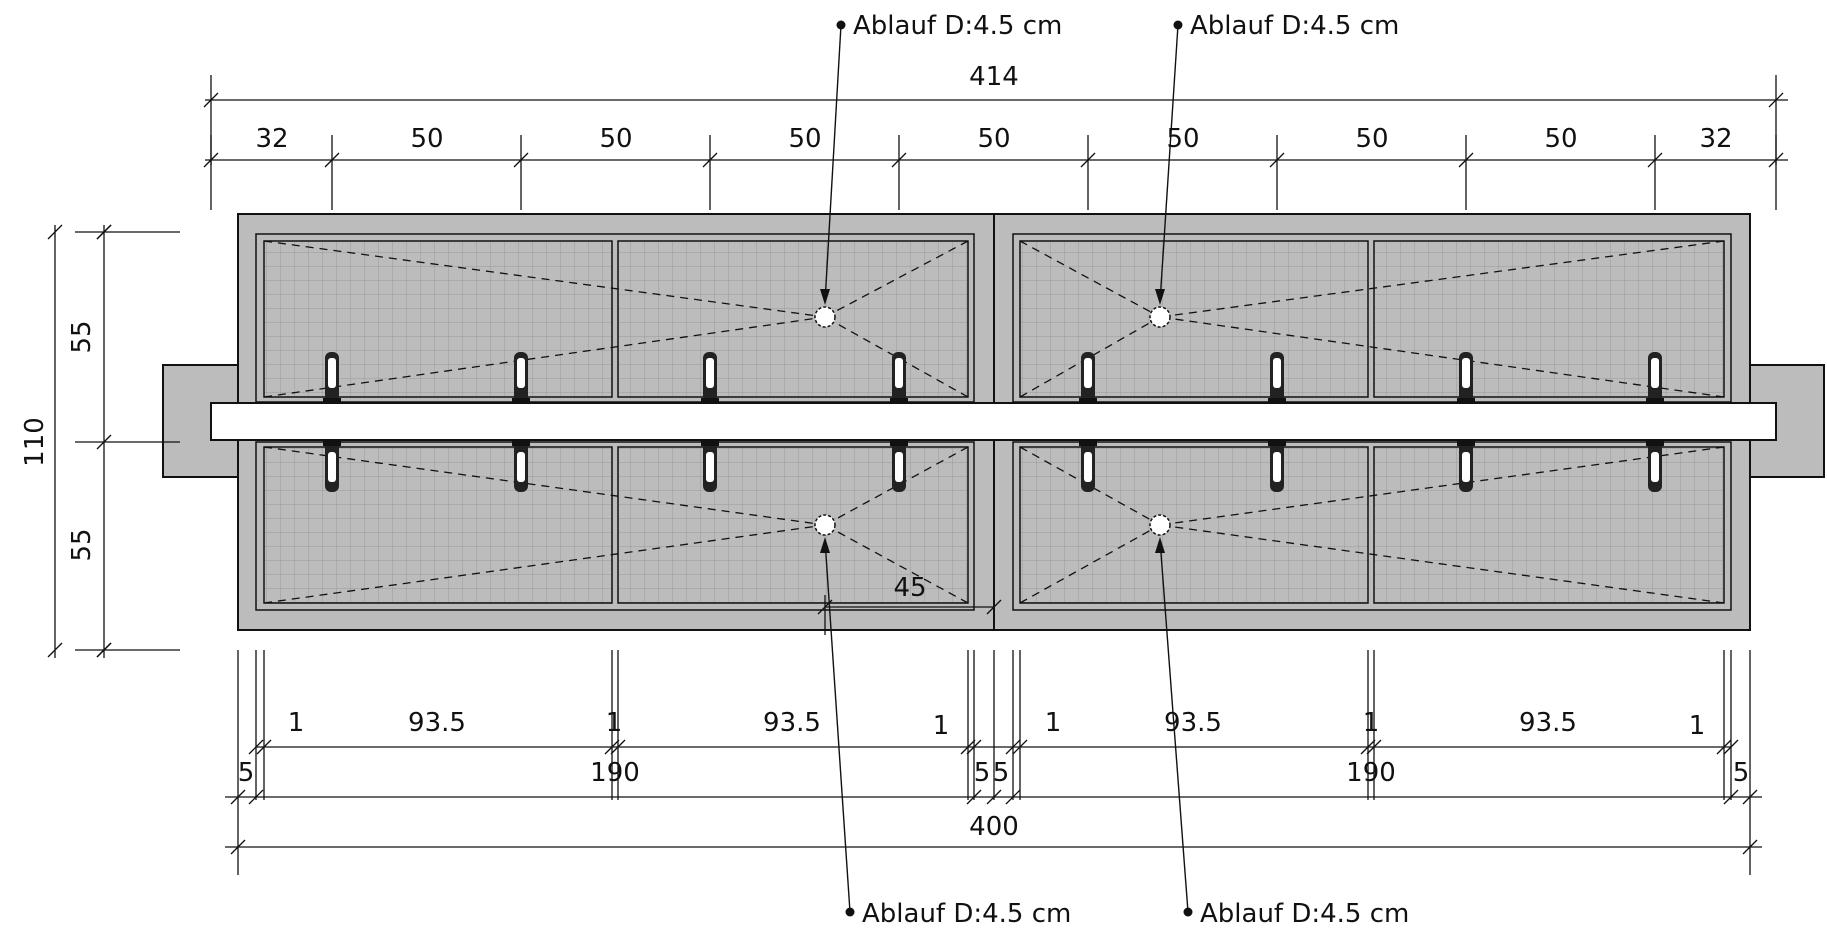 The height and width of the screenshot is (949, 1827). Describe the element at coordinates (994, 77) in the screenshot. I see `dim-top-total: 414` at that location.